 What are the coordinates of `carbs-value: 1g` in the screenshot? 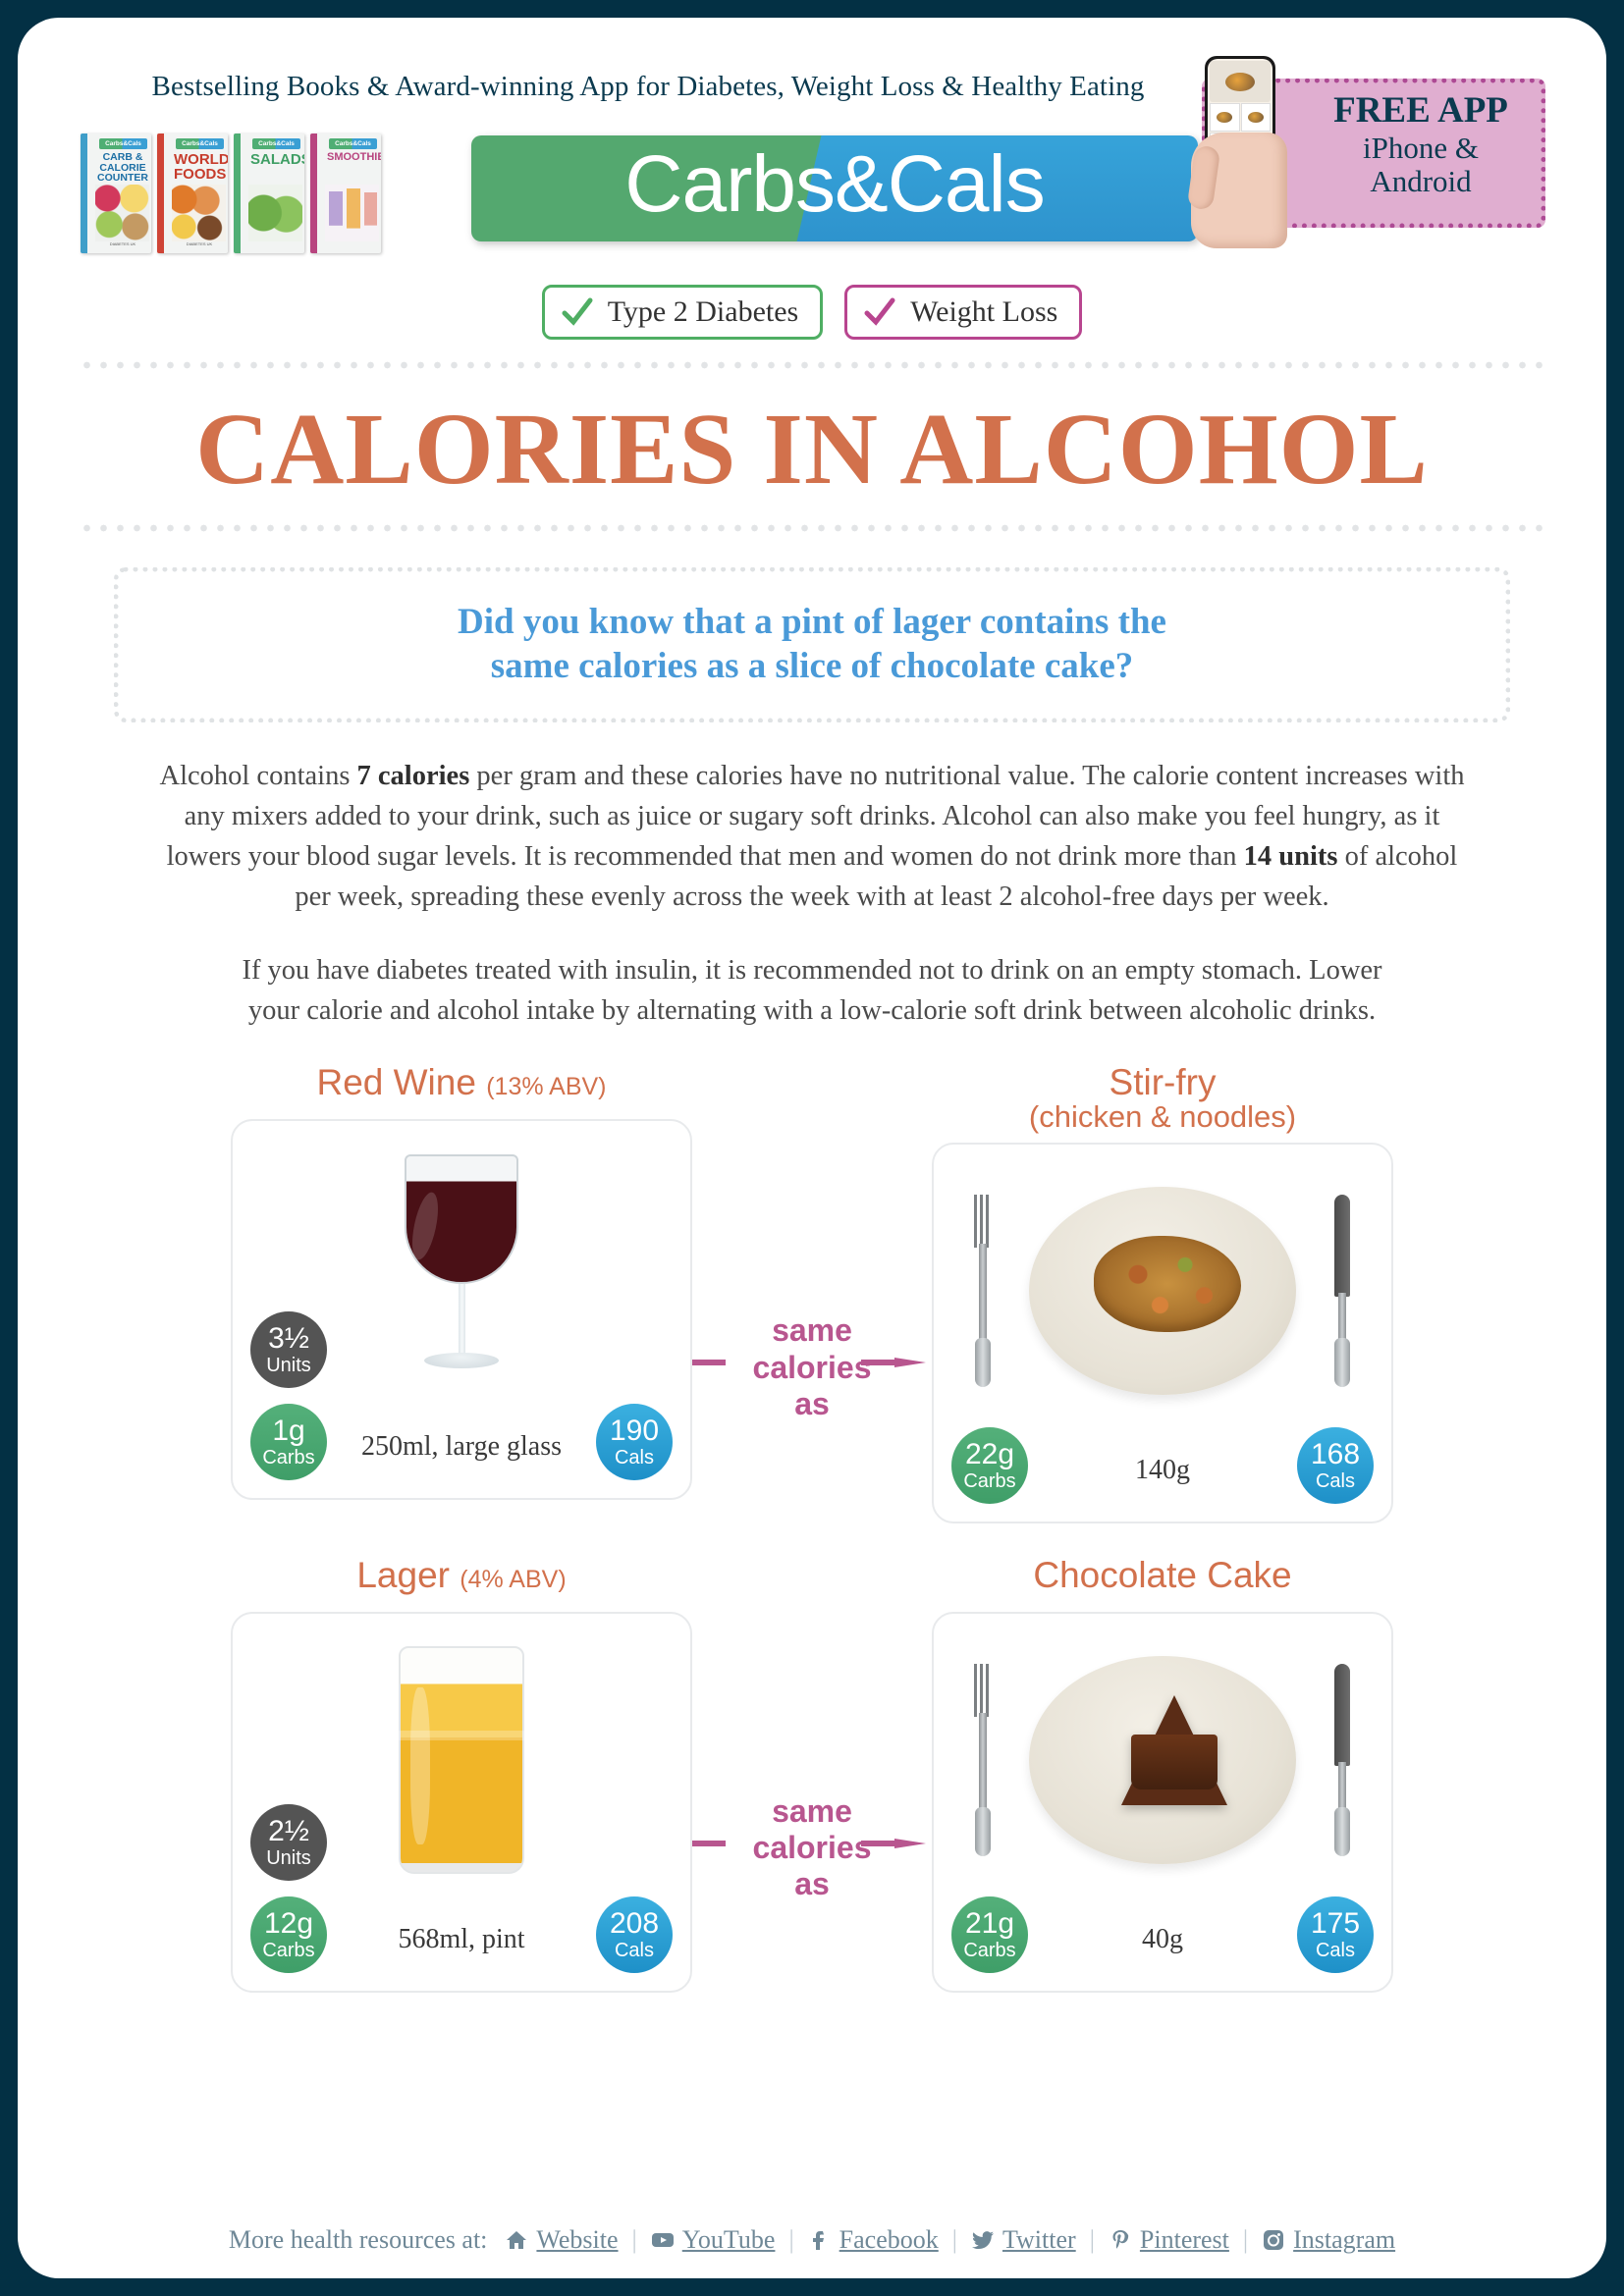 It's located at (288, 1431).